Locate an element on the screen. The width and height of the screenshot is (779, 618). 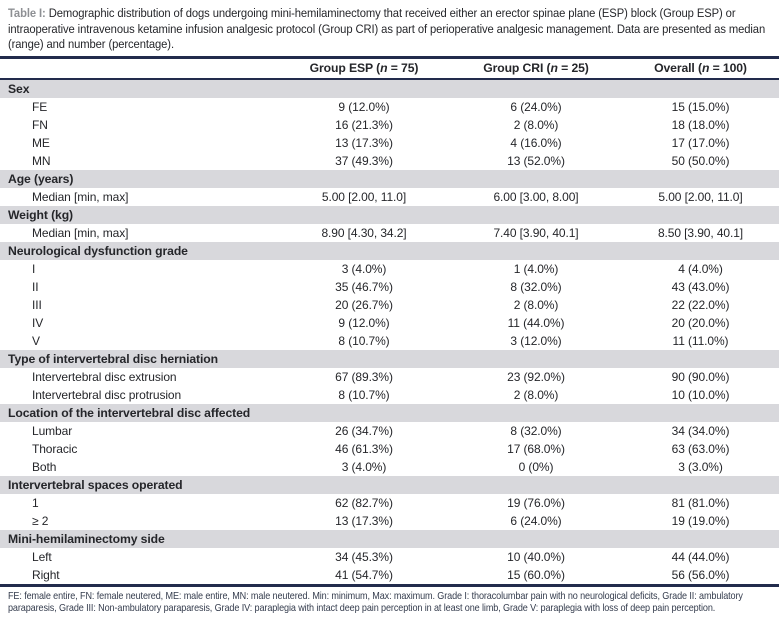
cell-group-cri: 6.00 [3.00, 8.00] is located at coordinates (536, 196).